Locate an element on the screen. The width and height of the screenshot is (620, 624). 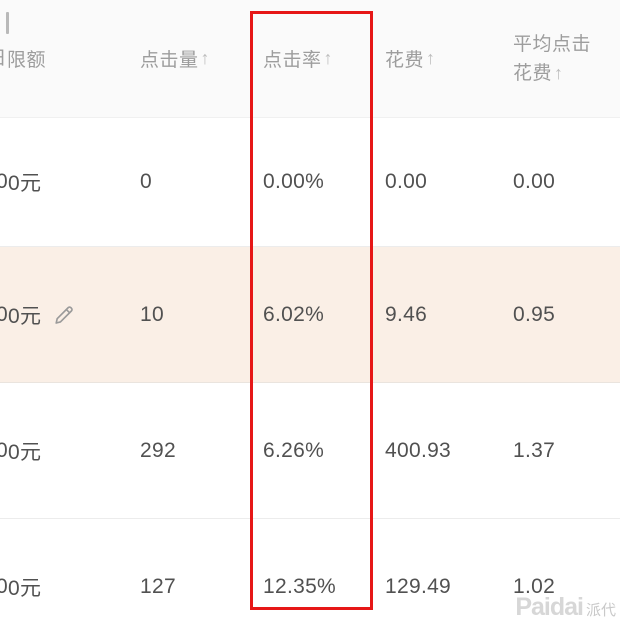
column-header-cost: 花费 ↑ is located at coordinates (410, 58).